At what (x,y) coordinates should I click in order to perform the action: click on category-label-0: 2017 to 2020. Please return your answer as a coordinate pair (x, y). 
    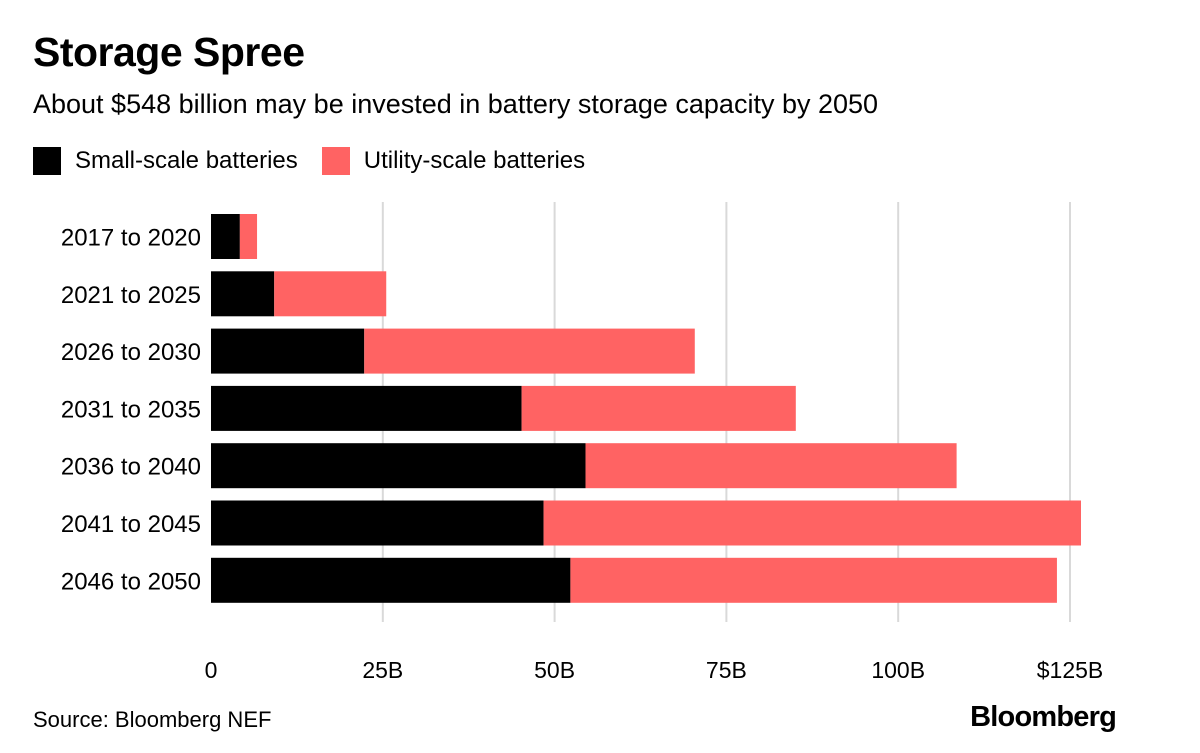
    Looking at the image, I should click on (131, 238).